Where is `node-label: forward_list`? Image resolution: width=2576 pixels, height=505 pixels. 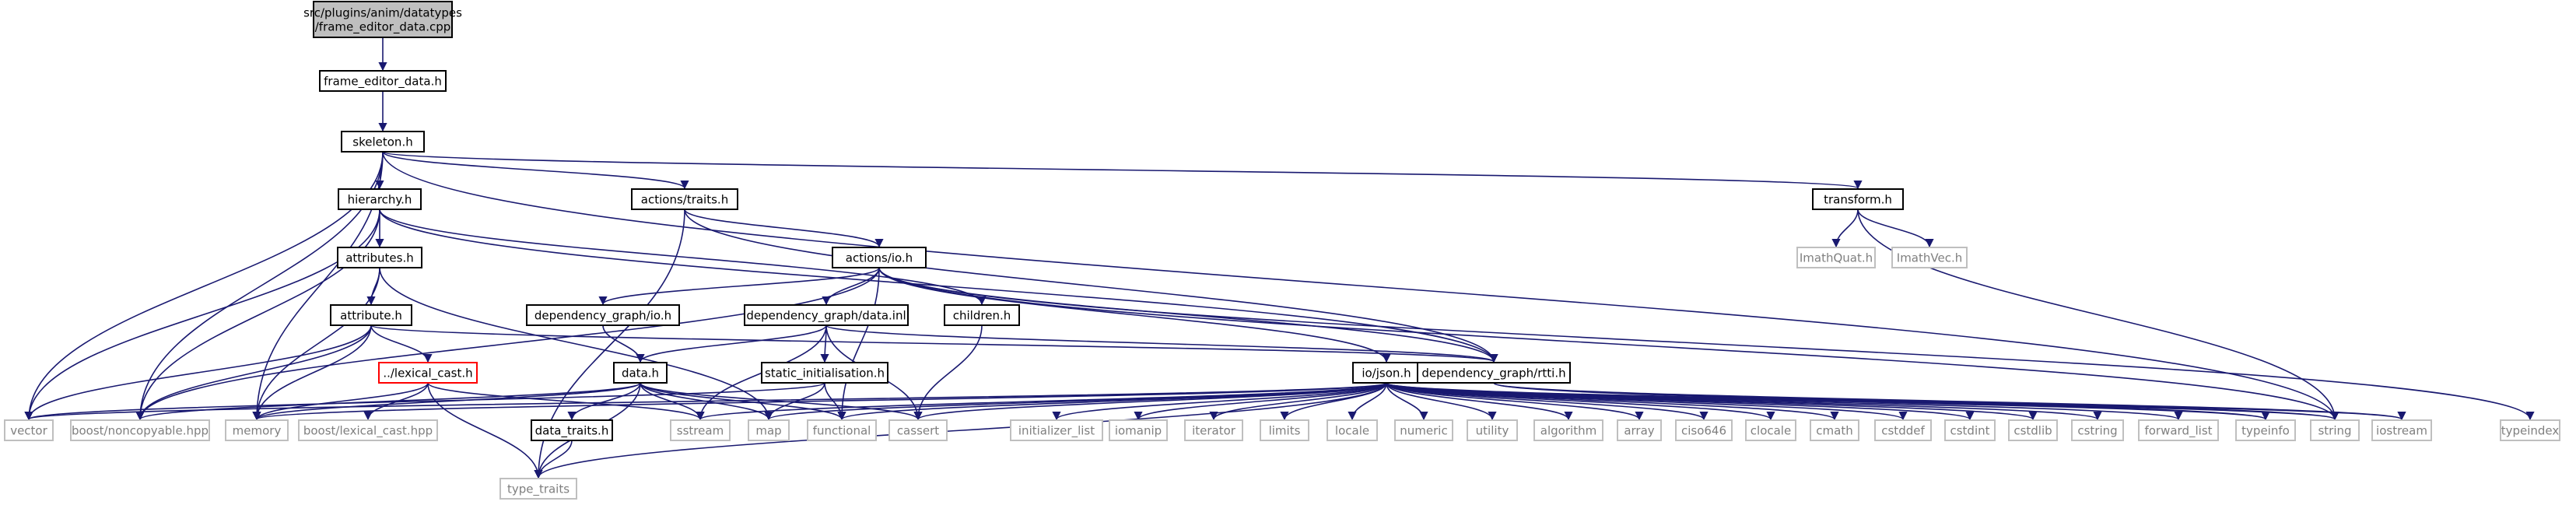
node-label: forward_list is located at coordinates (2178, 431).